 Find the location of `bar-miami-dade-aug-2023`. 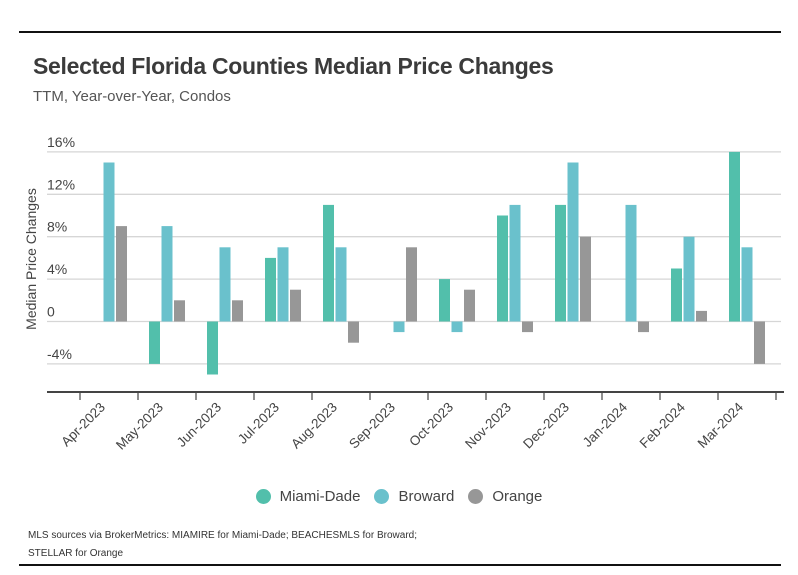

bar-miami-dade-aug-2023 is located at coordinates (328, 263).